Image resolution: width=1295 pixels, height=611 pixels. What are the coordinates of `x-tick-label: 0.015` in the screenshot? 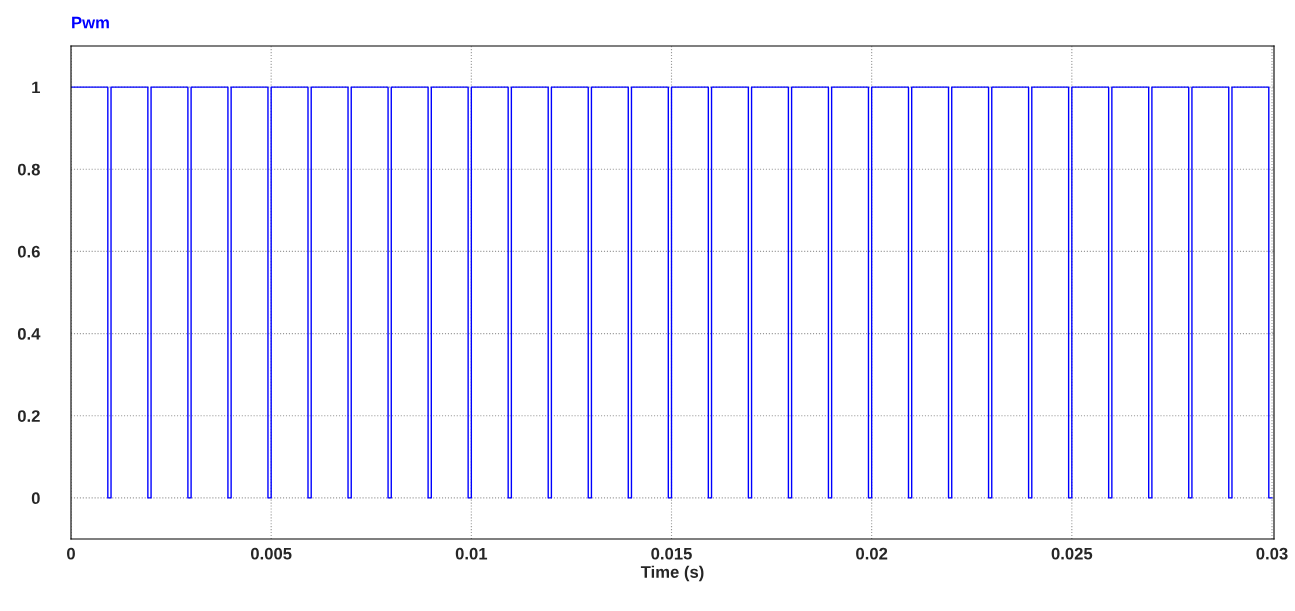 It's located at (671, 553).